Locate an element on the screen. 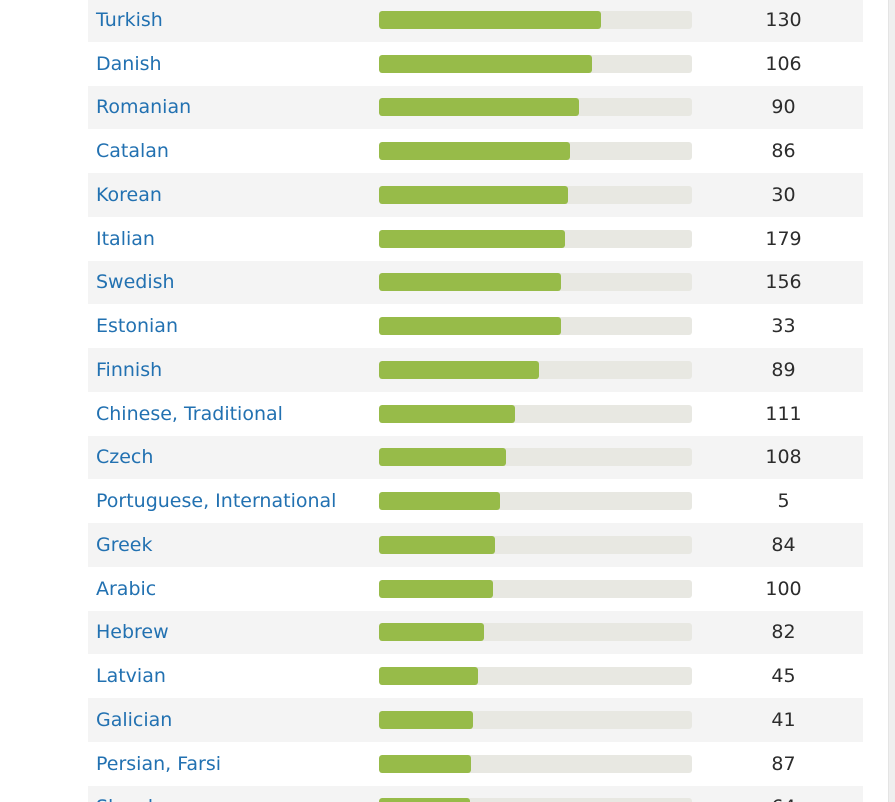 This screenshot has width=895, height=802. table-row: Swedish 156 is located at coordinates (475, 282).